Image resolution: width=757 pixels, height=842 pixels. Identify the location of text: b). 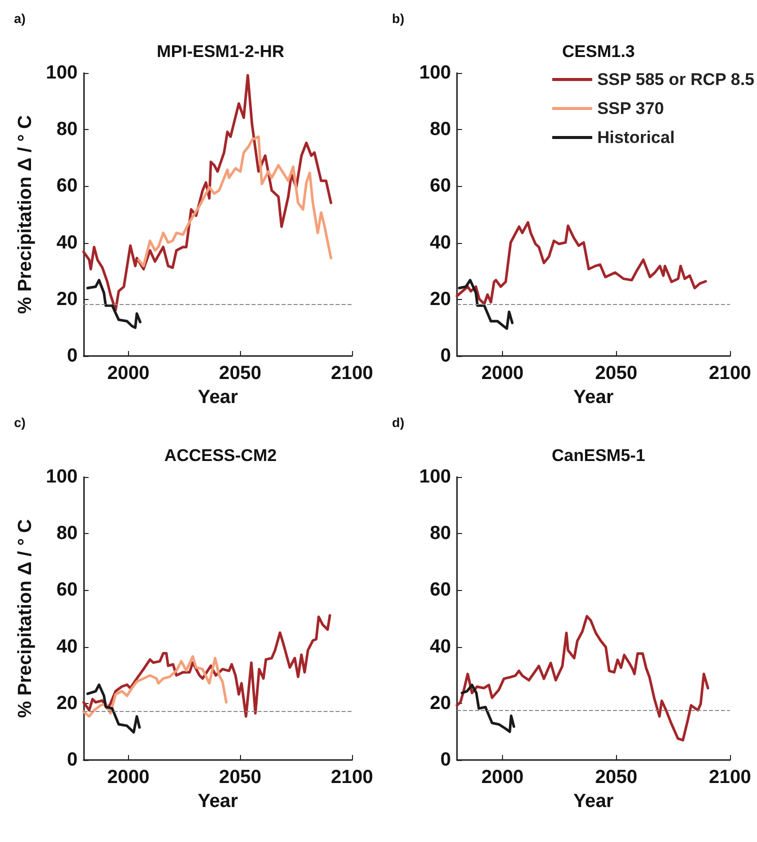
(398, 18).